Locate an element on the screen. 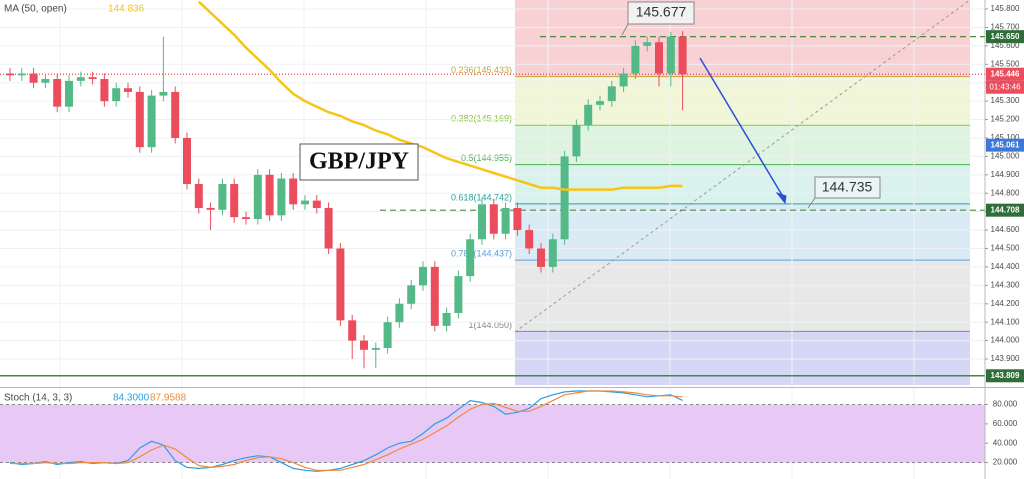  arrow-head is located at coordinates (781, 198).